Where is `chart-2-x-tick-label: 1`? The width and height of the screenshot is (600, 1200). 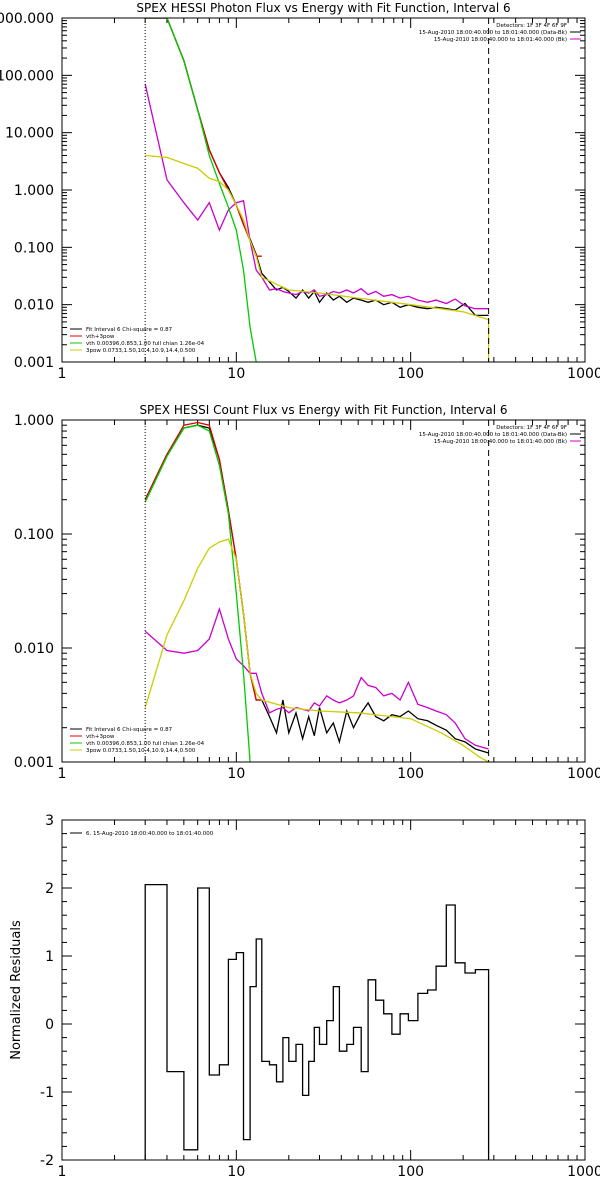 chart-2-x-tick-label: 1 is located at coordinates (62, 774).